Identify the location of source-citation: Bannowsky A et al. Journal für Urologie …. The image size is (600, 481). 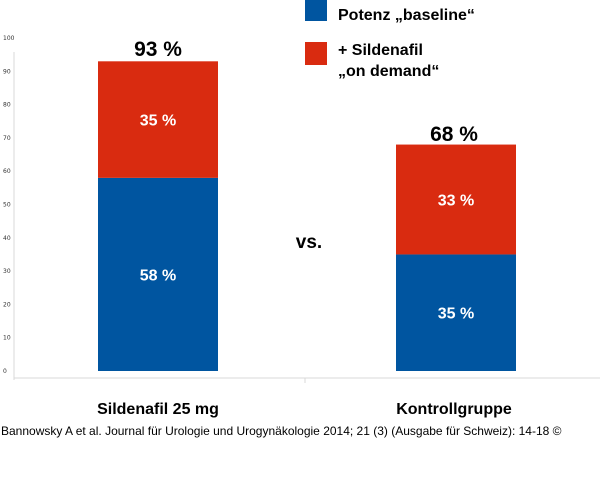
(281, 431).